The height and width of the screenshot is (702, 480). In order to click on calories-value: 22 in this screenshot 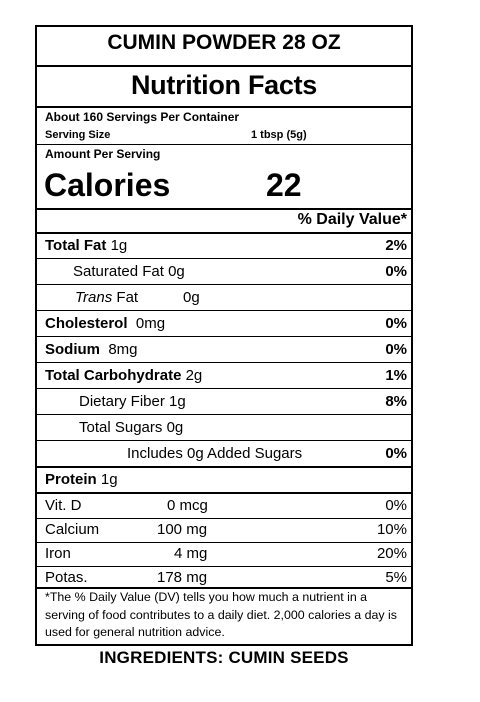, I will do `click(284, 185)`.